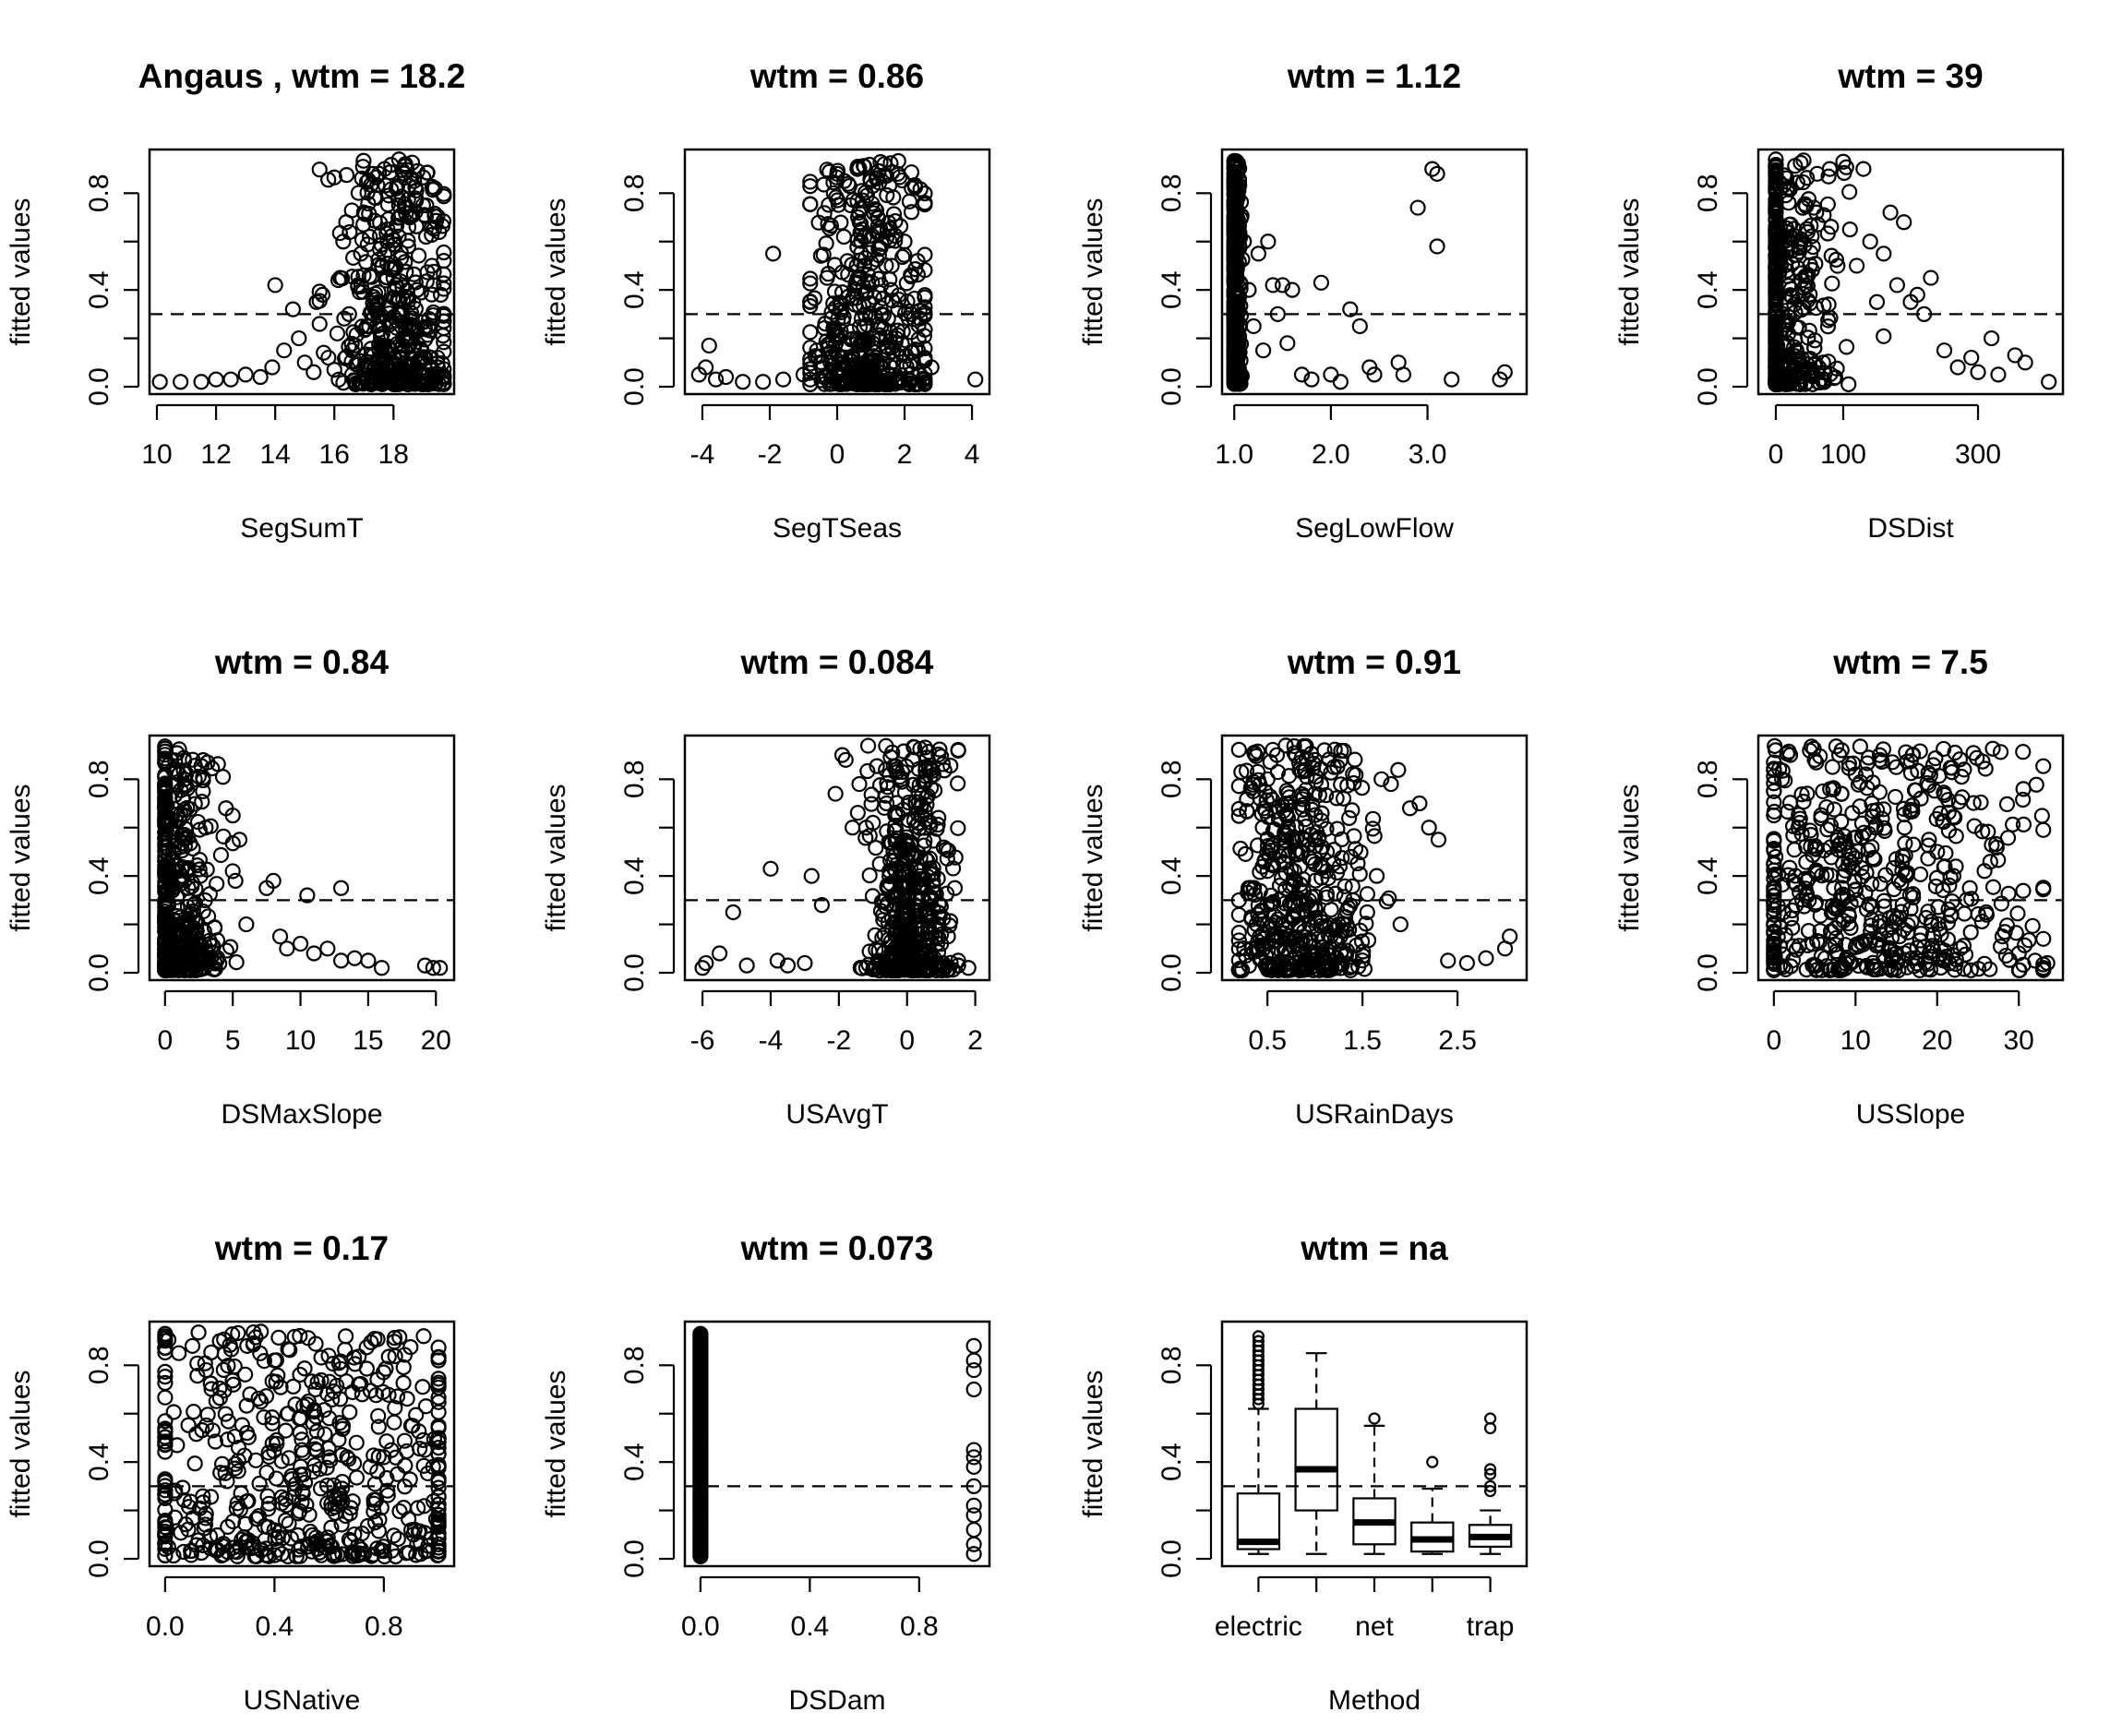 The width and height of the screenshot is (2122, 1736). I want to click on x-axis: -6 -4 -2 0 2, so click(836, 1023).